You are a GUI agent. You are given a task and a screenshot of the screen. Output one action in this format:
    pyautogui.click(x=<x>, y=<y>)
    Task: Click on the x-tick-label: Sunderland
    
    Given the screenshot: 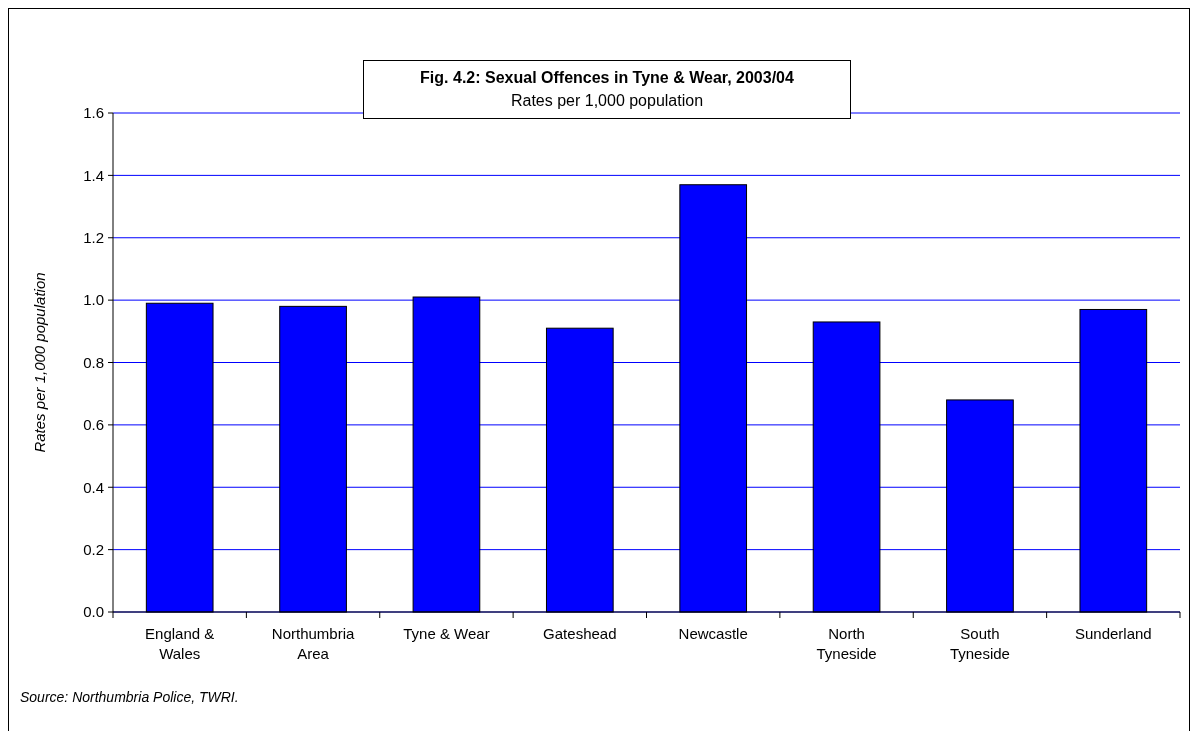 What is the action you would take?
    pyautogui.click(x=1113, y=633)
    